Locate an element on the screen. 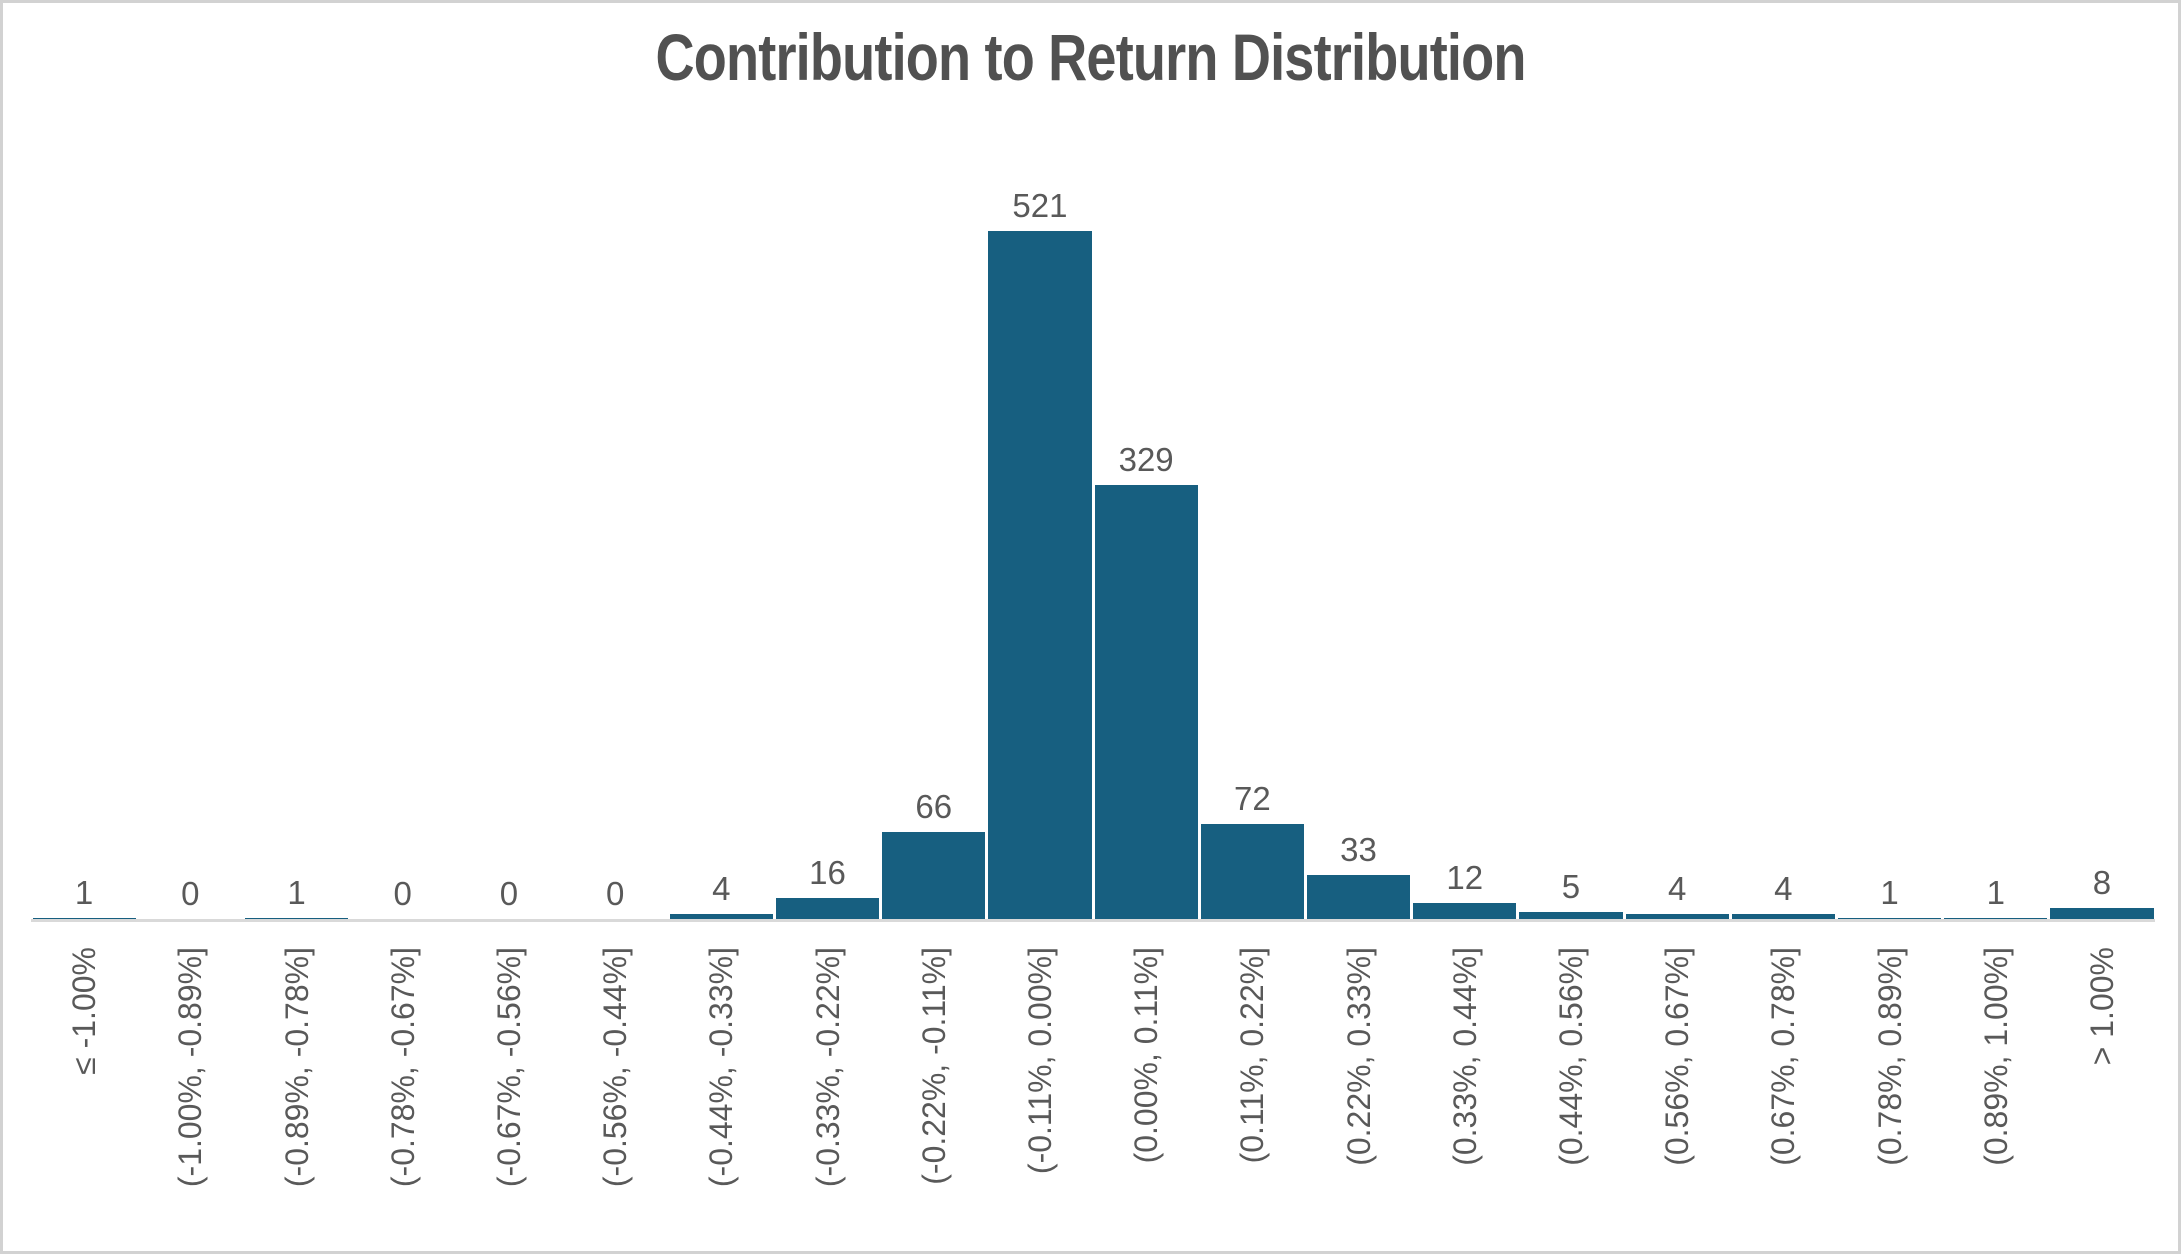  x-axis-label-cell: (-0.33%, -0.22%] is located at coordinates (827, 1099).